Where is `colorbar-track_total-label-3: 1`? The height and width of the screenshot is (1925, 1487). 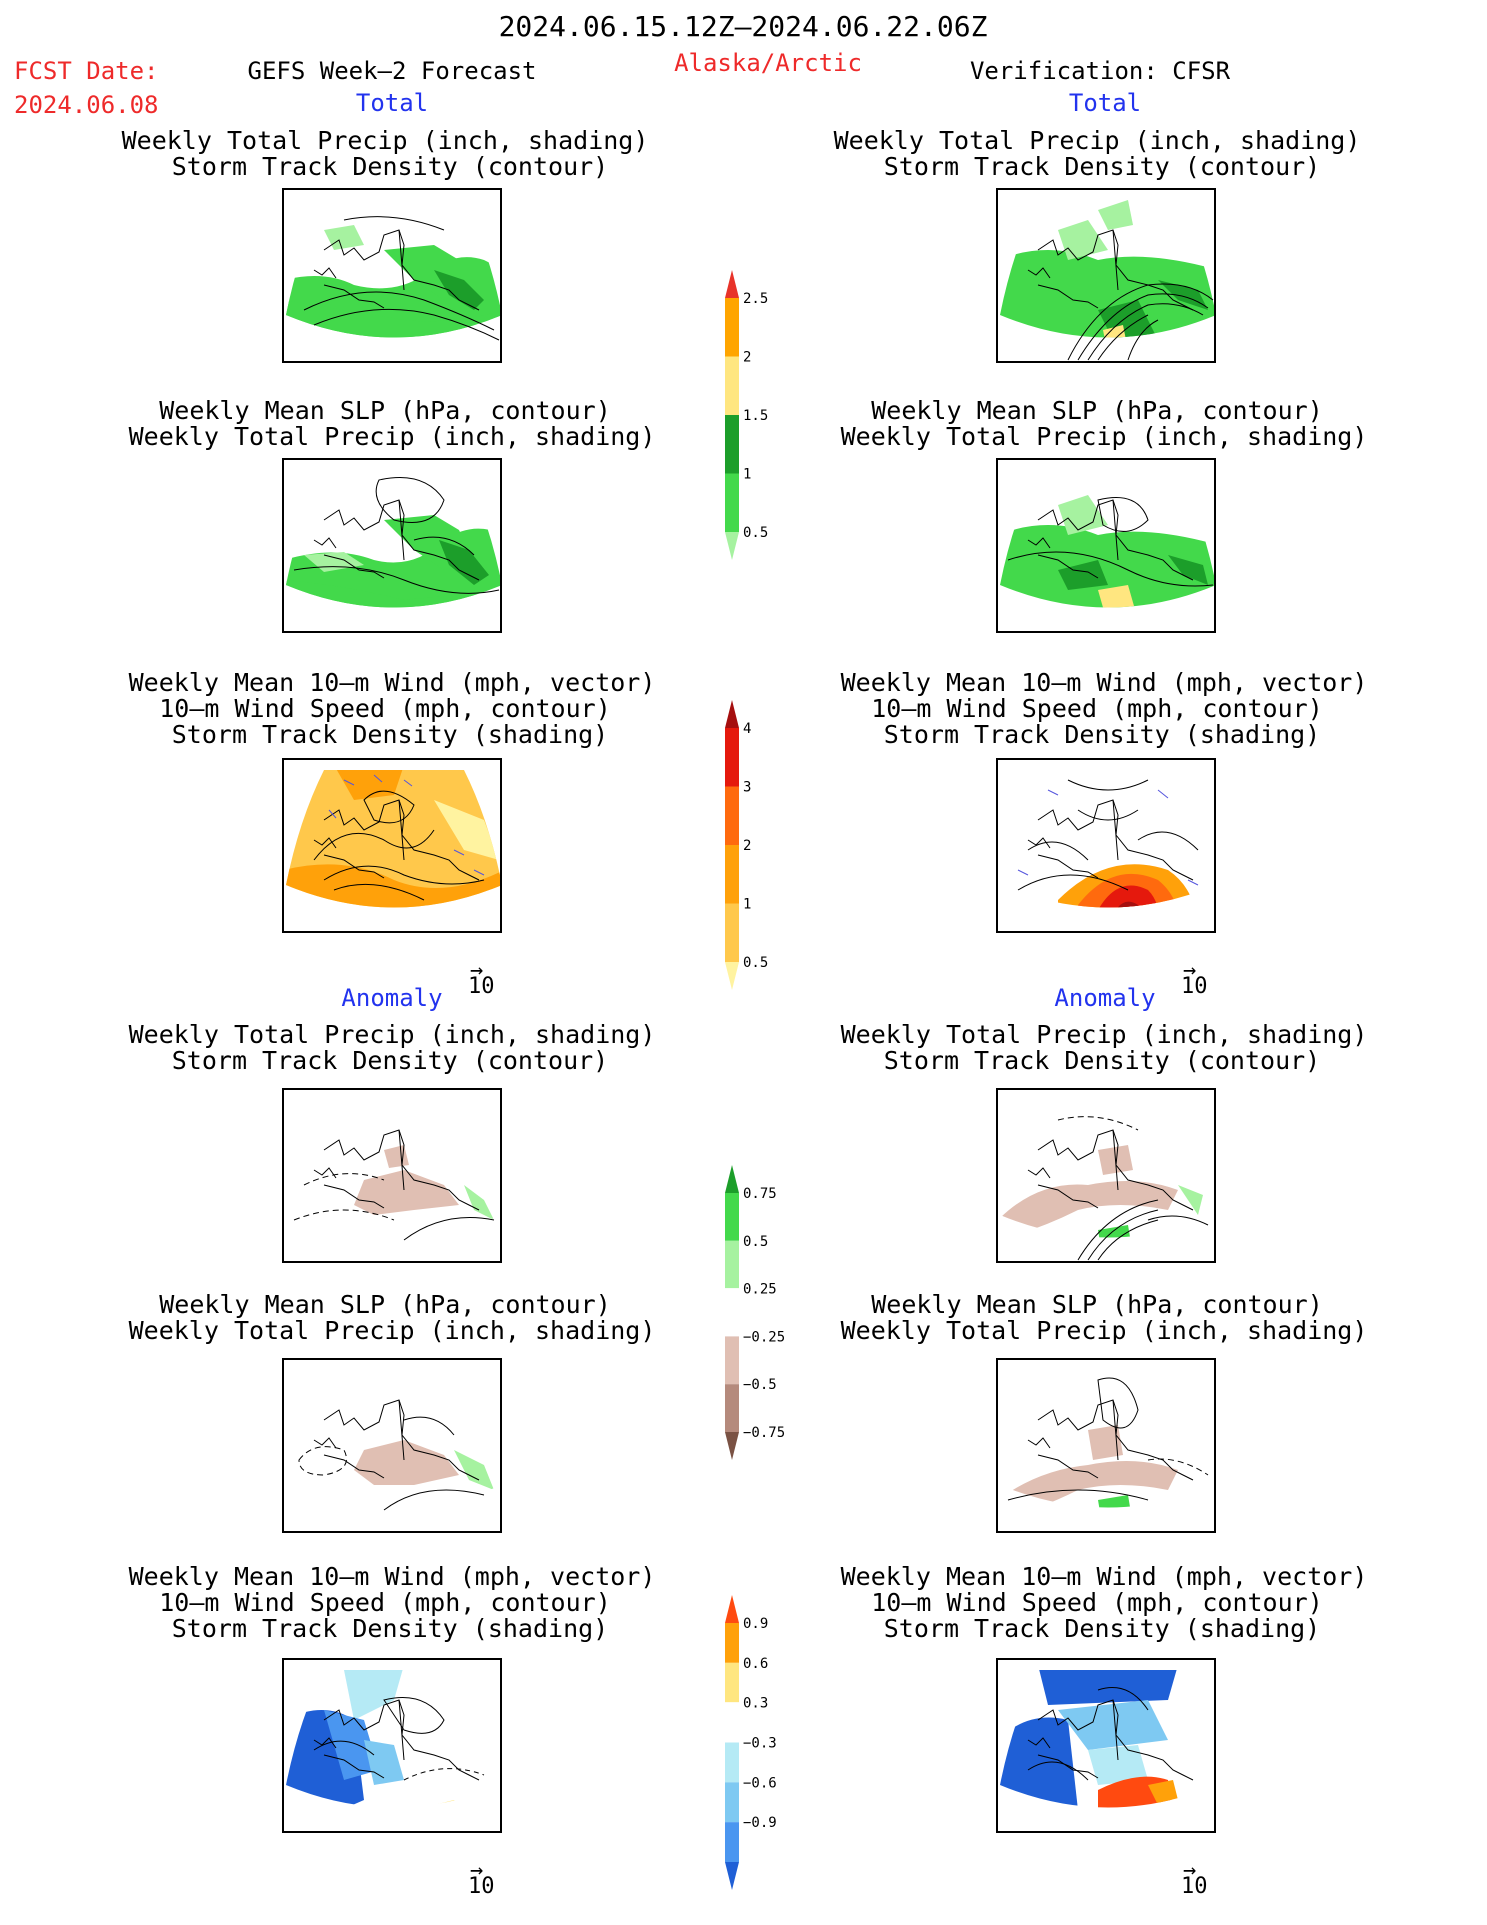 colorbar-track_total-label-3: 1 is located at coordinates (747, 905).